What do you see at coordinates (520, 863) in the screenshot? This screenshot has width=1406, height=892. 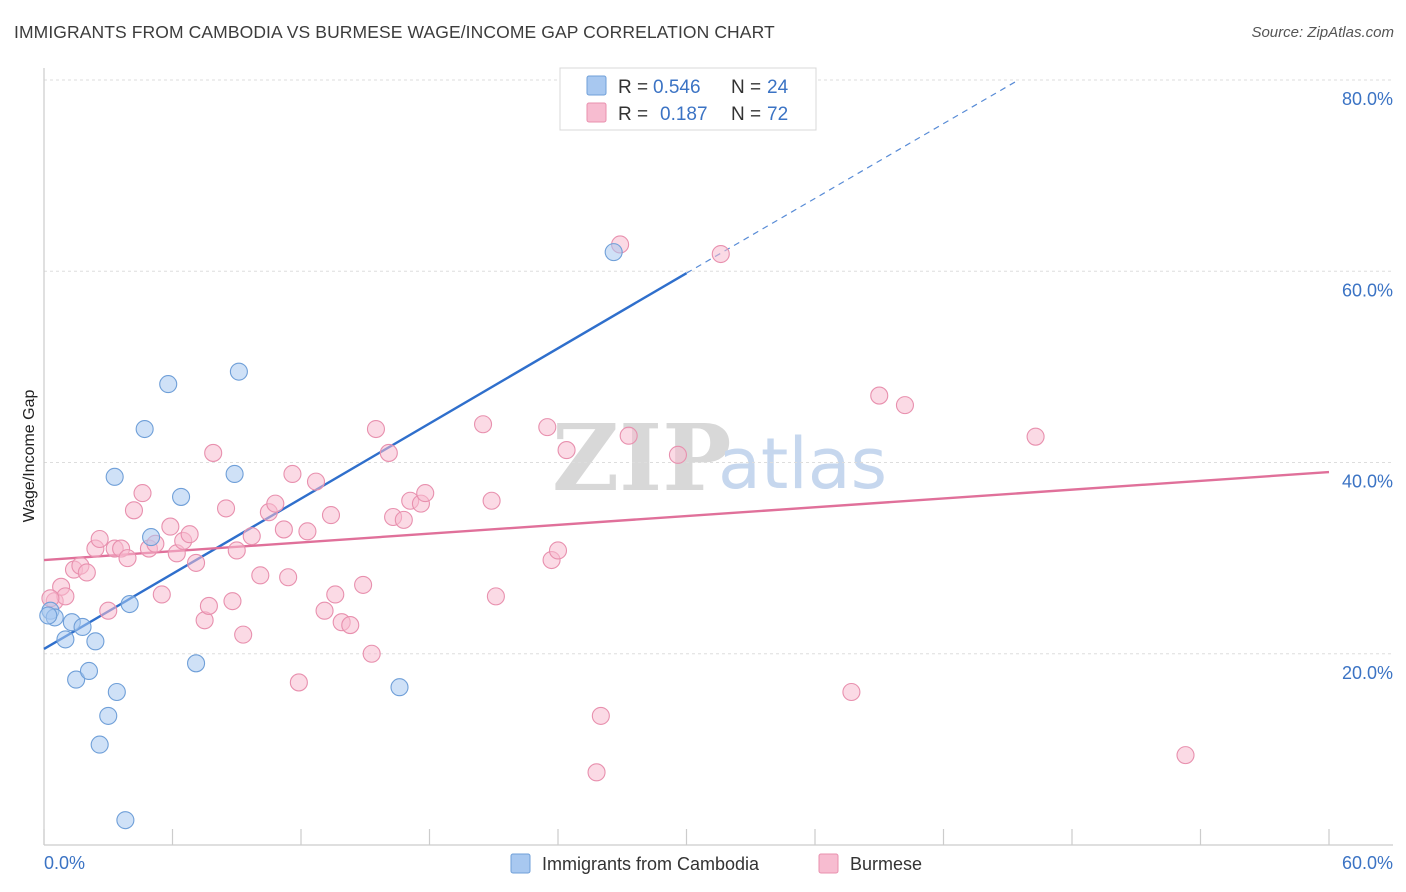 I see `bottom-legend-swatch-cambodia` at bounding box center [520, 863].